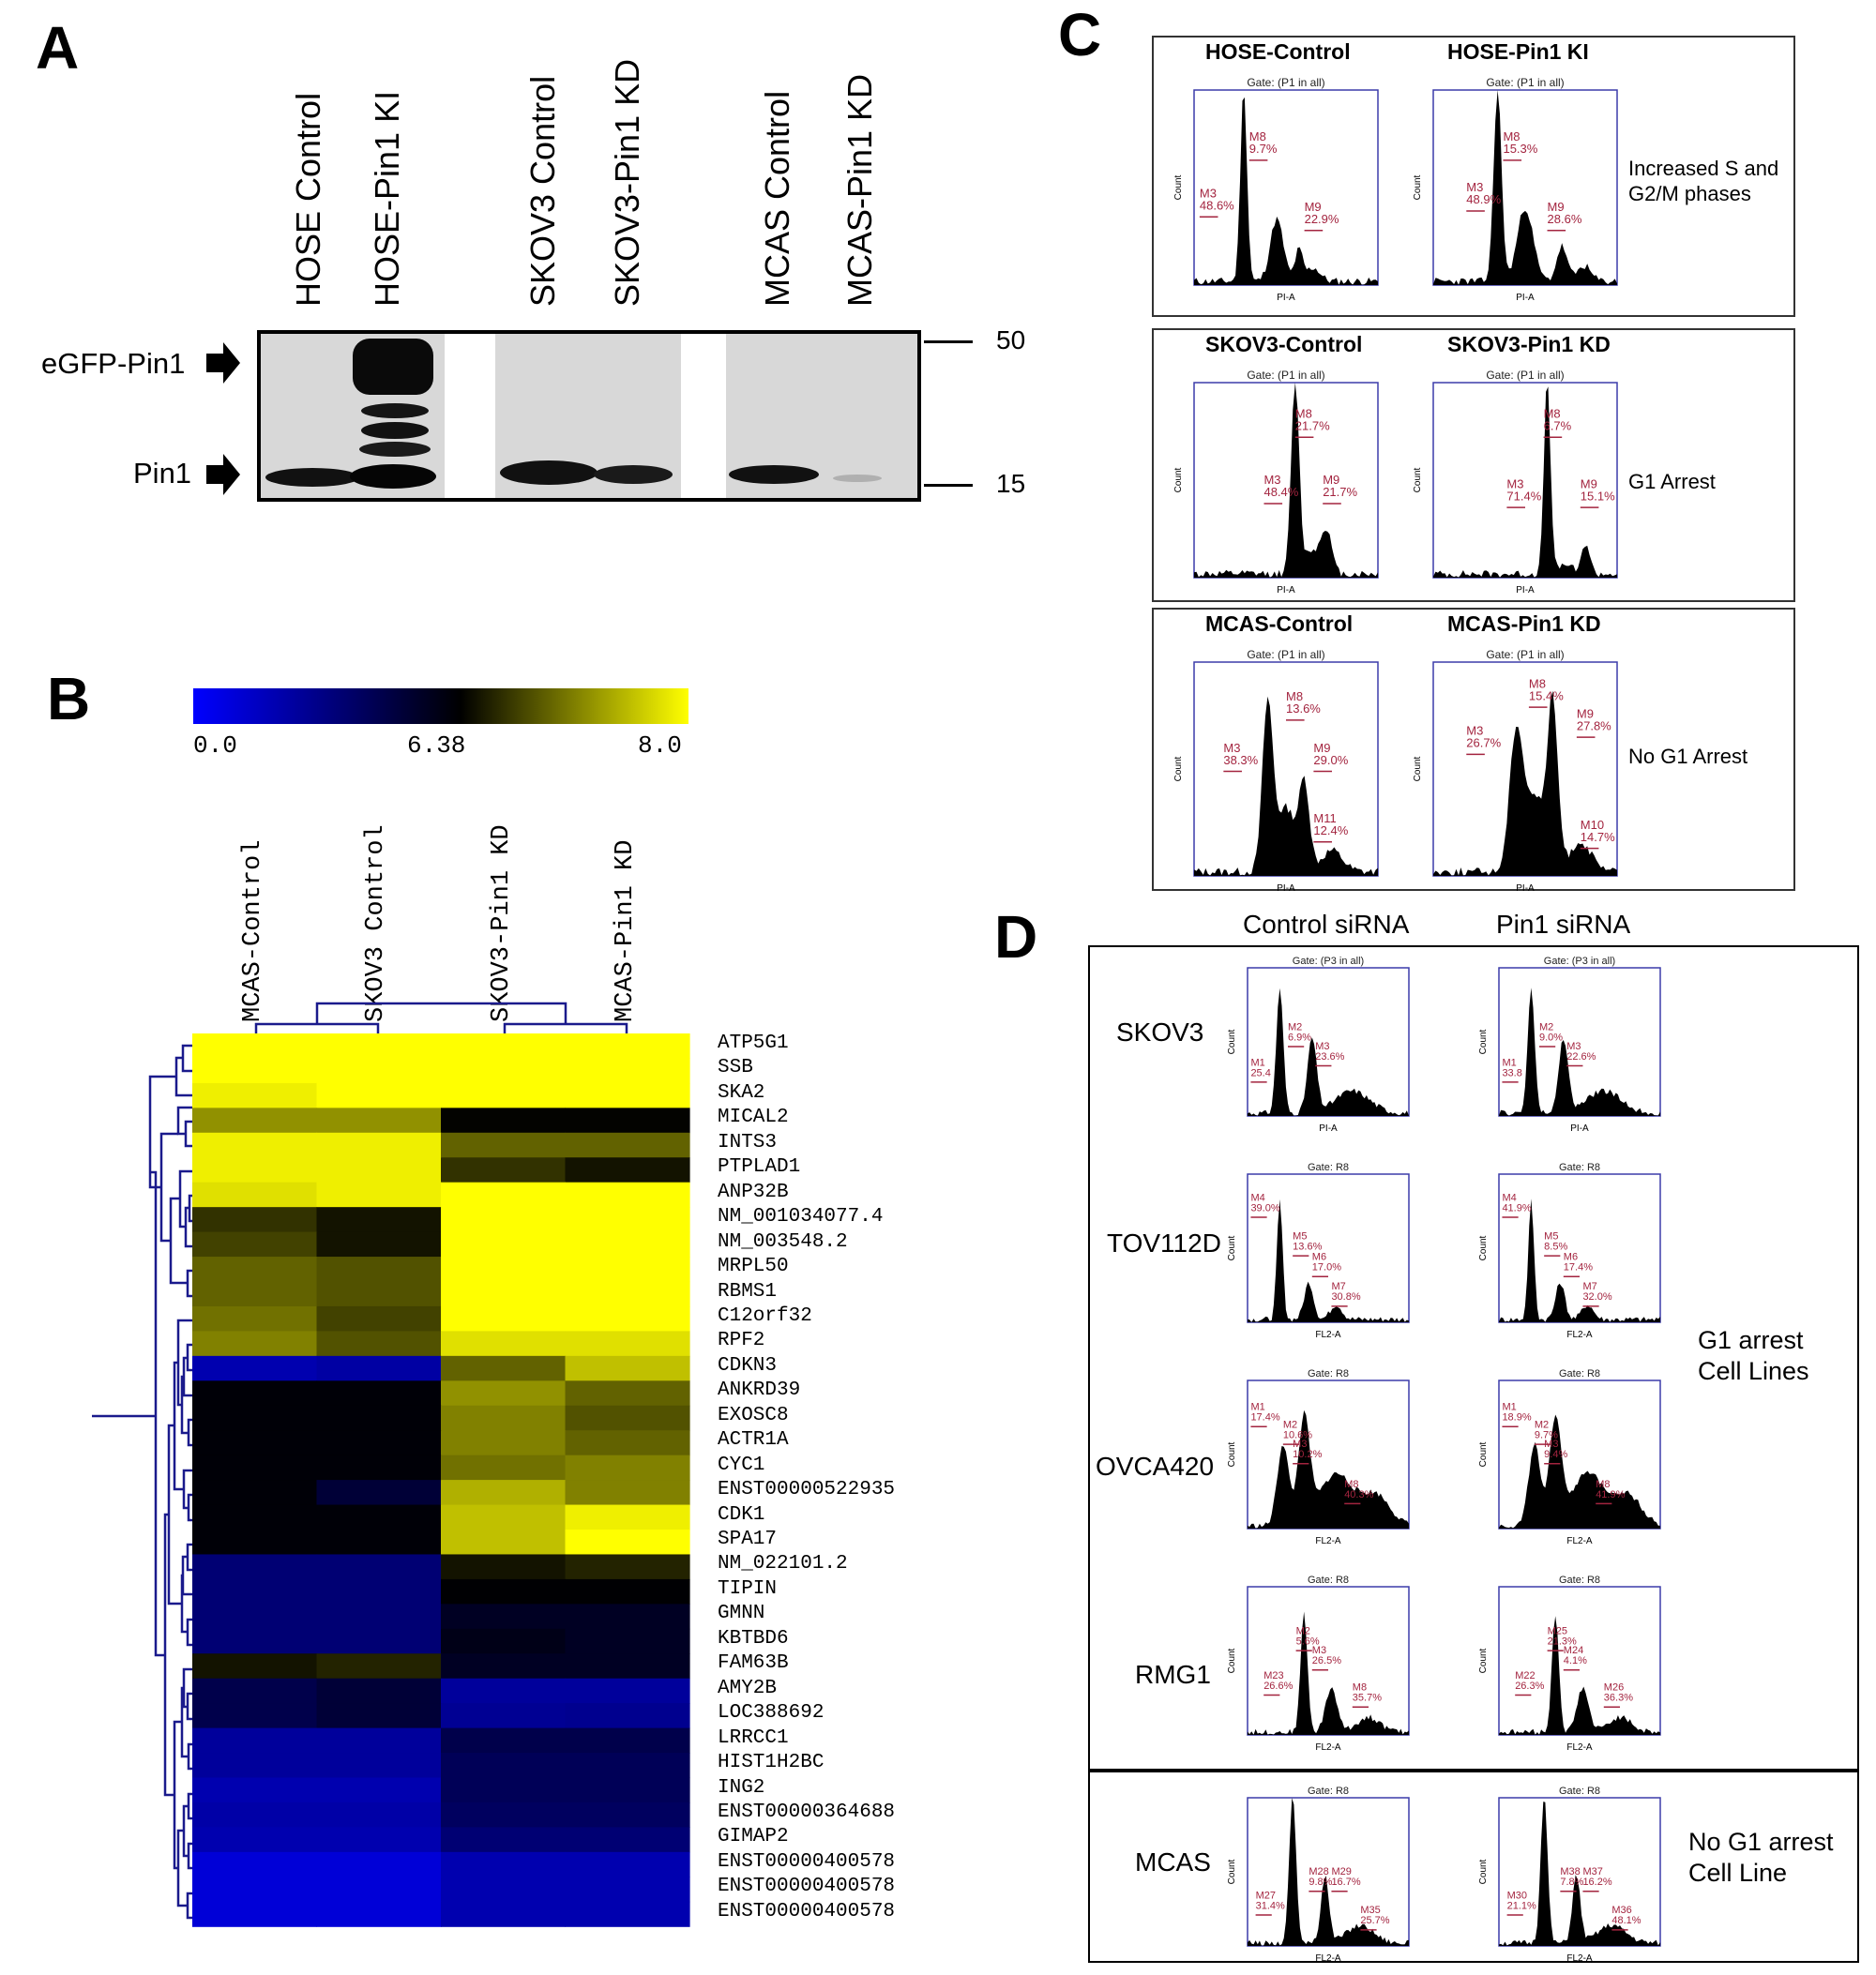 The height and width of the screenshot is (1975, 1876). I want to click on svg-text: M37, so click(1592, 1872).